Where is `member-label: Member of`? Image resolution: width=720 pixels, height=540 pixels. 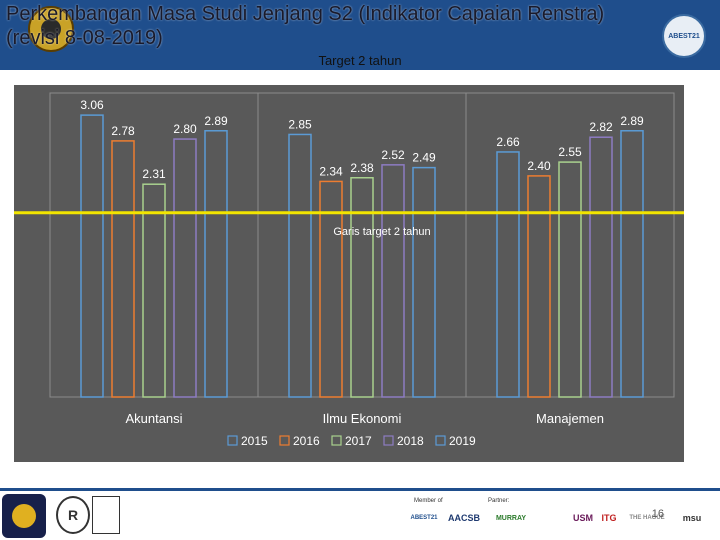 member-label: Member of is located at coordinates (428, 501).